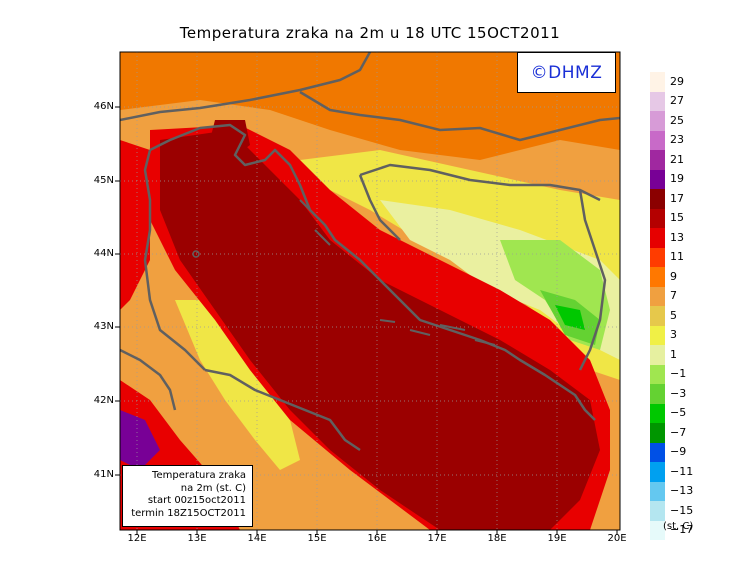  I want to click on legend-label: 27, so click(677, 101).